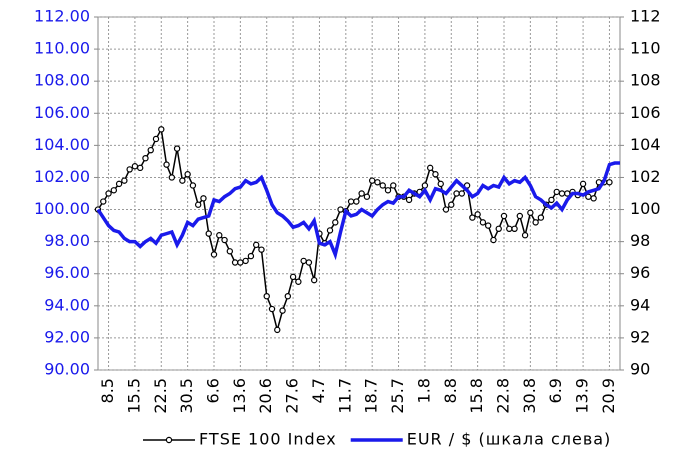 Image resolution: width=687 pixels, height=460 pixels. I want to click on x-tick-label: 30.8, so click(529, 396).